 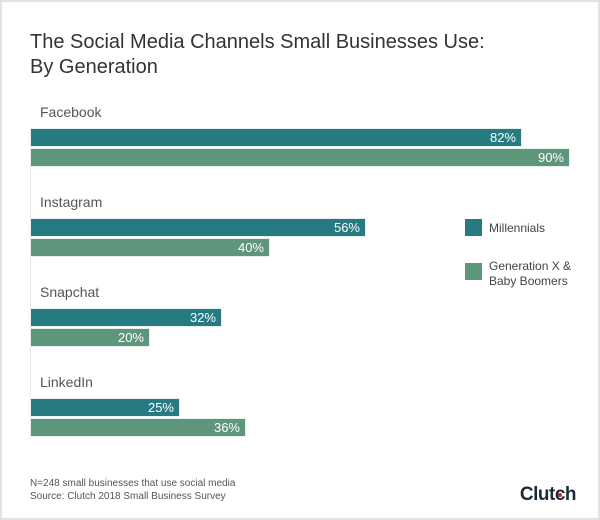 I want to click on legend-swatch-millennials, so click(x=473, y=227).